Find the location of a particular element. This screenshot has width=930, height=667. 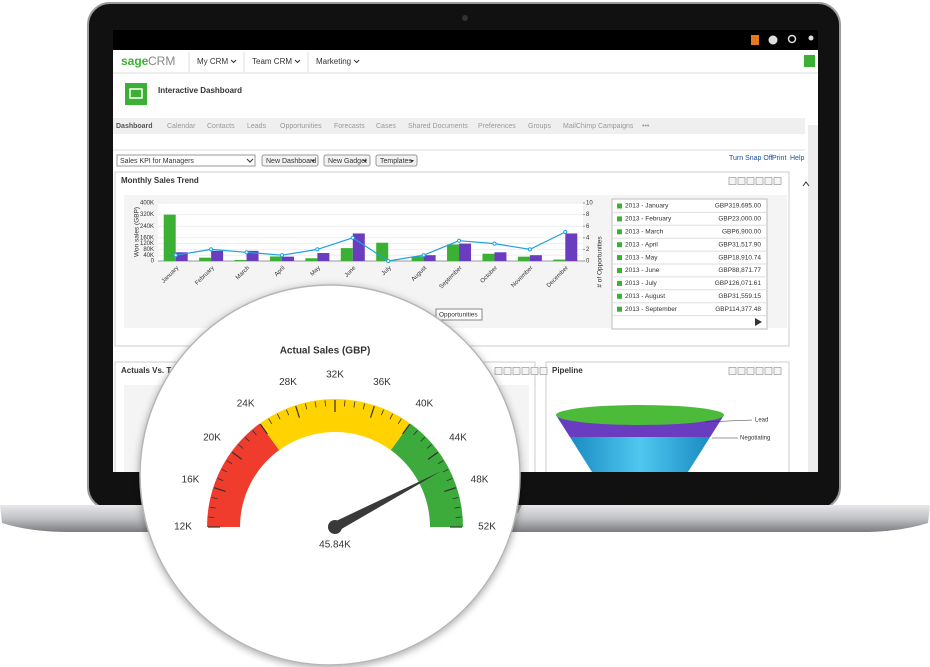

nav-menu: My CRM is located at coordinates (212, 61).